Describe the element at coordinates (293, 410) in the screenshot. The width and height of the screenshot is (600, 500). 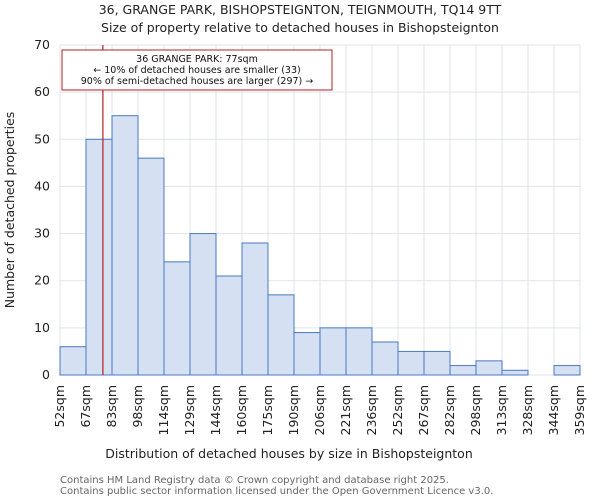
I see `x-tick-label: 190sqm` at that location.